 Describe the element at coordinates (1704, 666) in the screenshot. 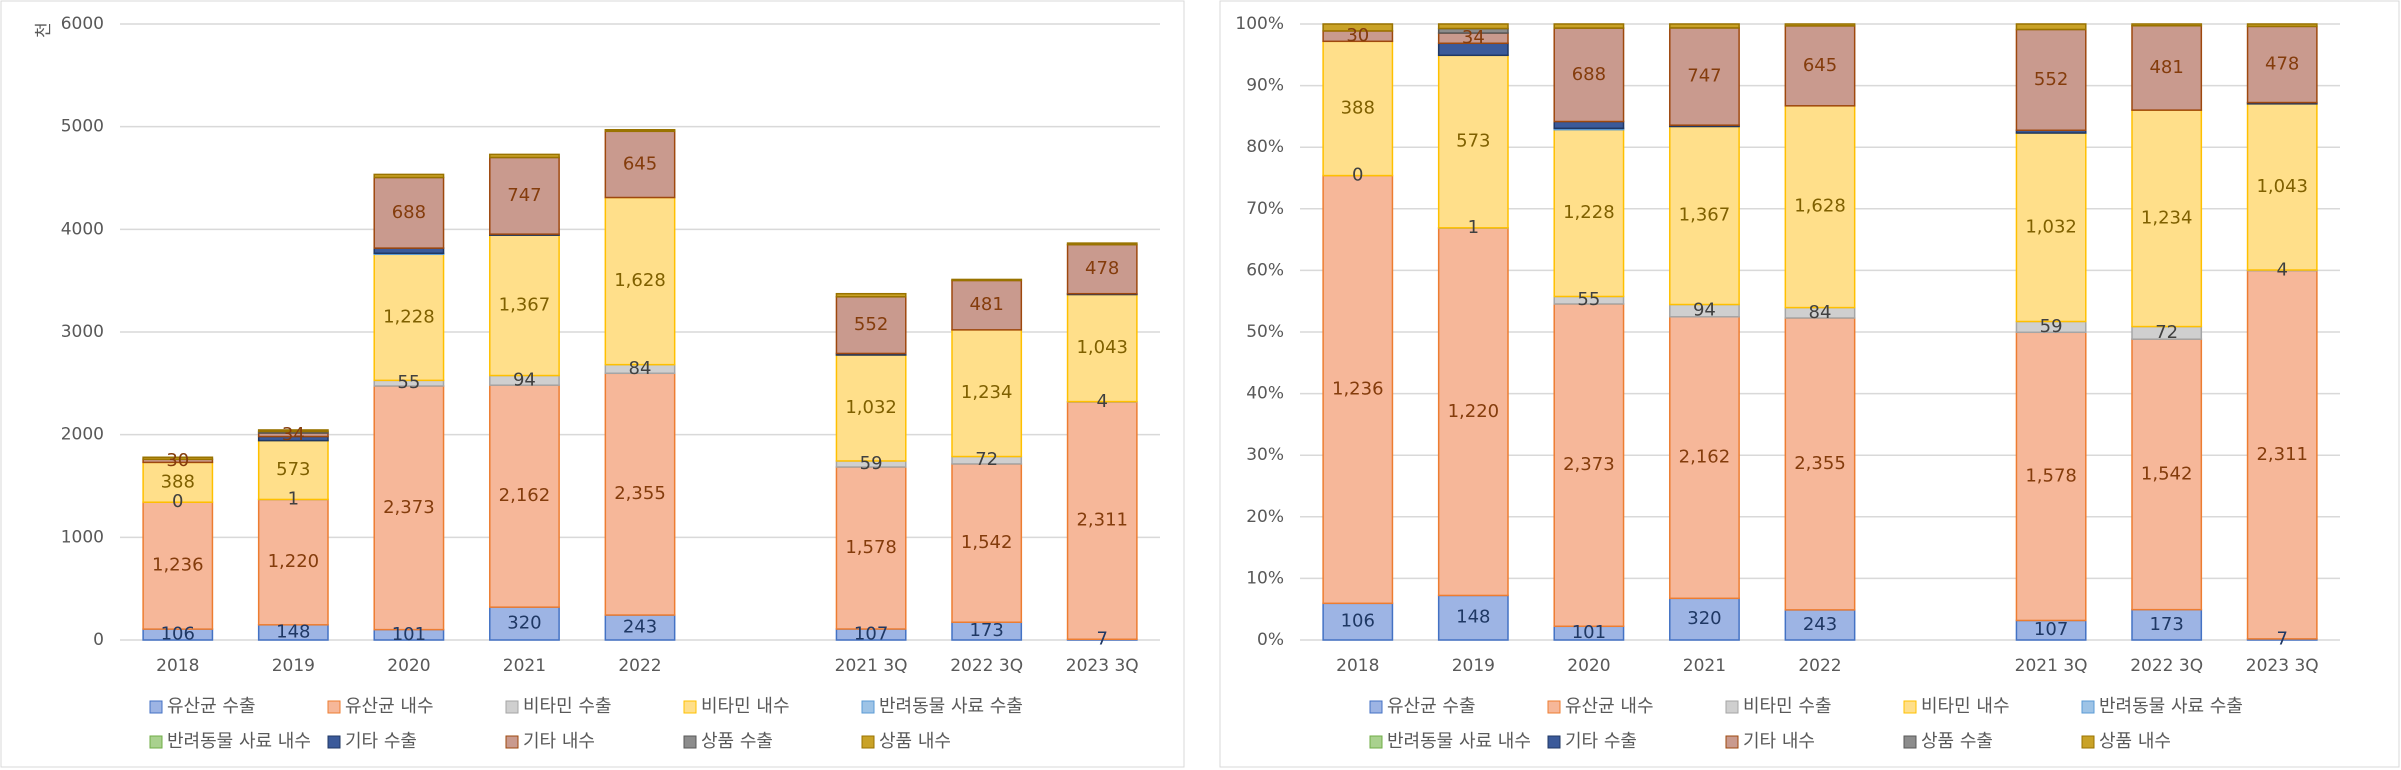

I see `x-tick-label: 2021` at that location.